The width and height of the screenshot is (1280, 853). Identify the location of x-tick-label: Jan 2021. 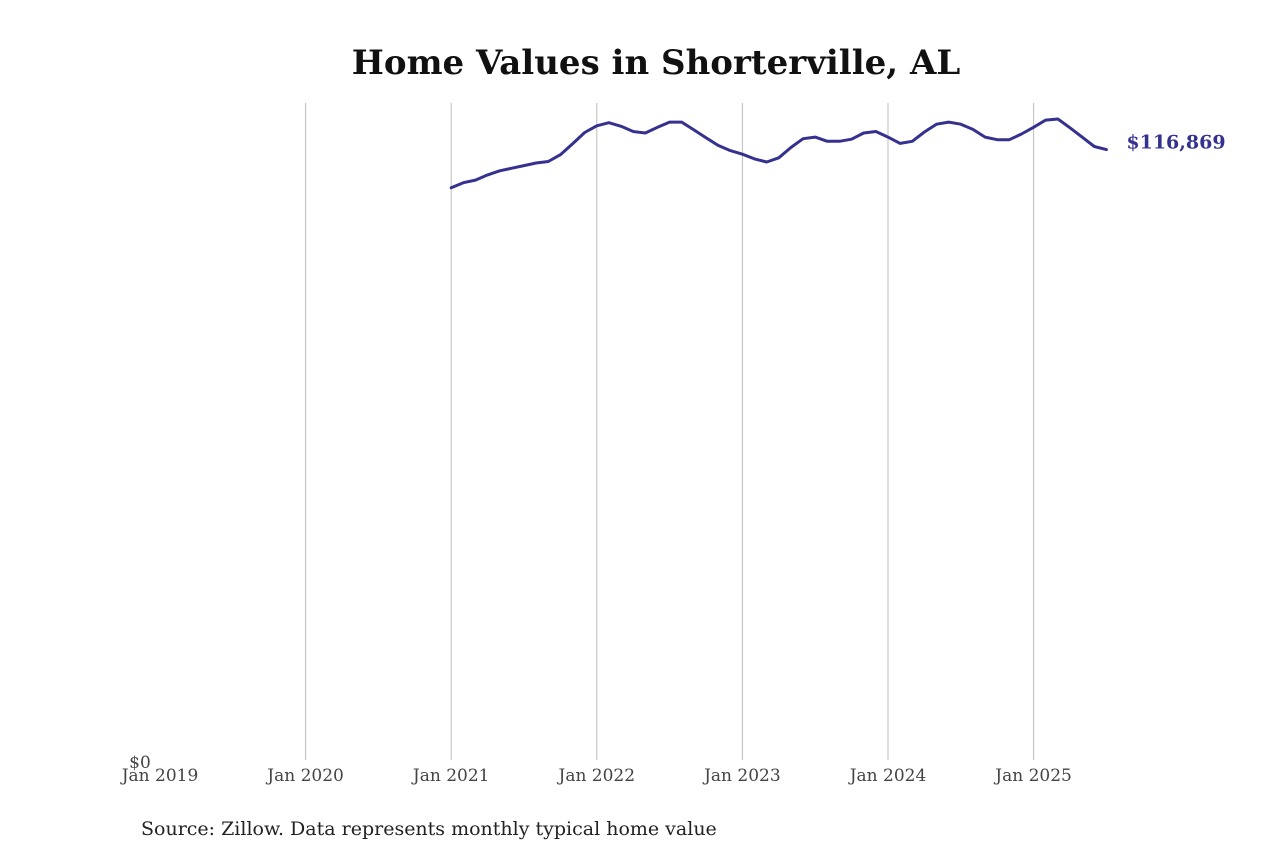
(450, 776).